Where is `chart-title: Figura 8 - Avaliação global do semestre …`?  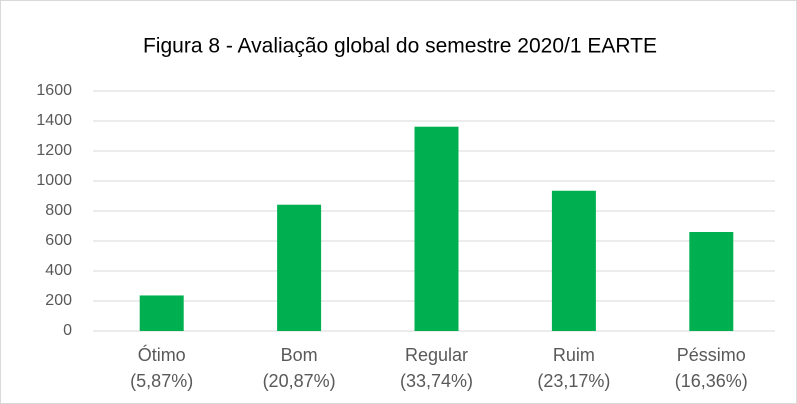
chart-title: Figura 8 - Avaliação global do semestre … is located at coordinates (400, 46).